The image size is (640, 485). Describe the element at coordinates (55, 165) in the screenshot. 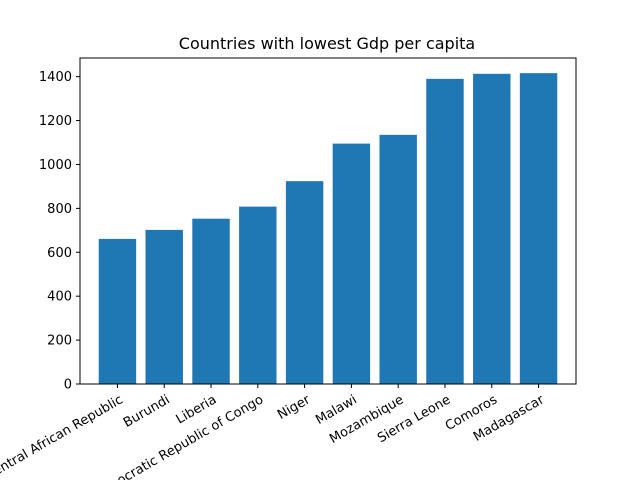

I see `y-tick-label: 1000` at that location.